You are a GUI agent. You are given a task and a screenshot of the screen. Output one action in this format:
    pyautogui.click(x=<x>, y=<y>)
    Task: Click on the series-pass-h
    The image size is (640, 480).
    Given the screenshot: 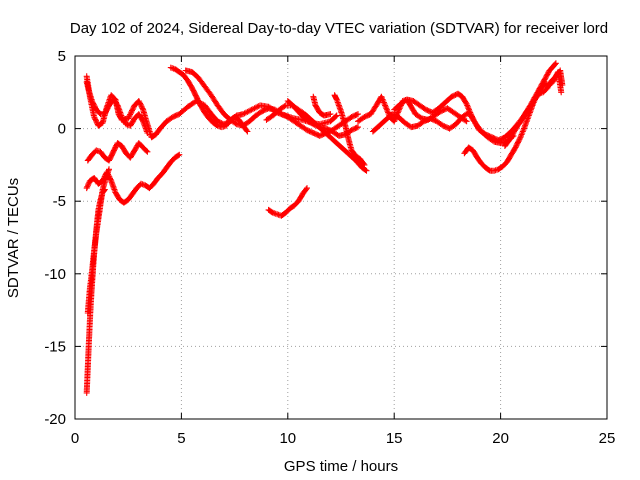 What is the action you would take?
    pyautogui.click(x=322, y=106)
    